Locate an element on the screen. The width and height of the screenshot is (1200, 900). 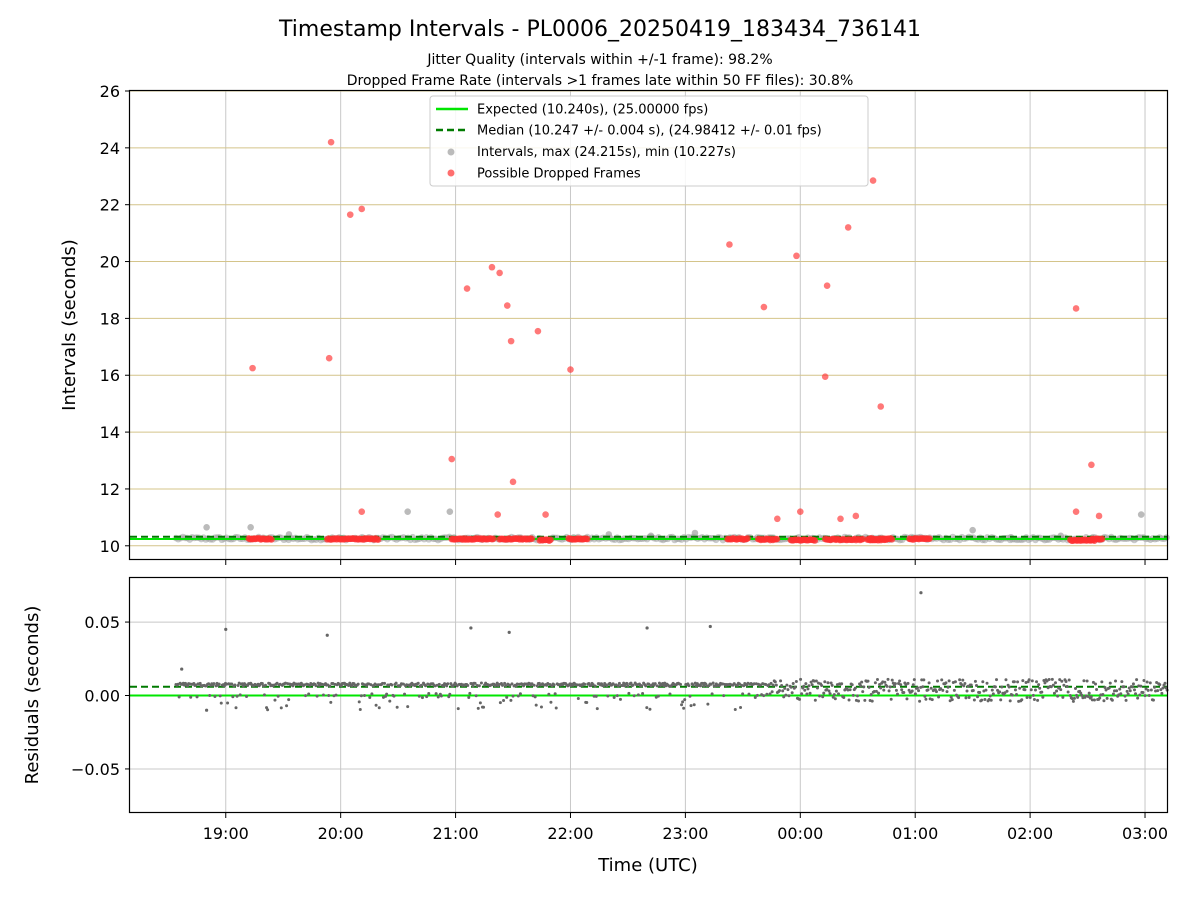
intervals-y-axis-label: Intervals (seconds) is located at coordinates (69, 325).